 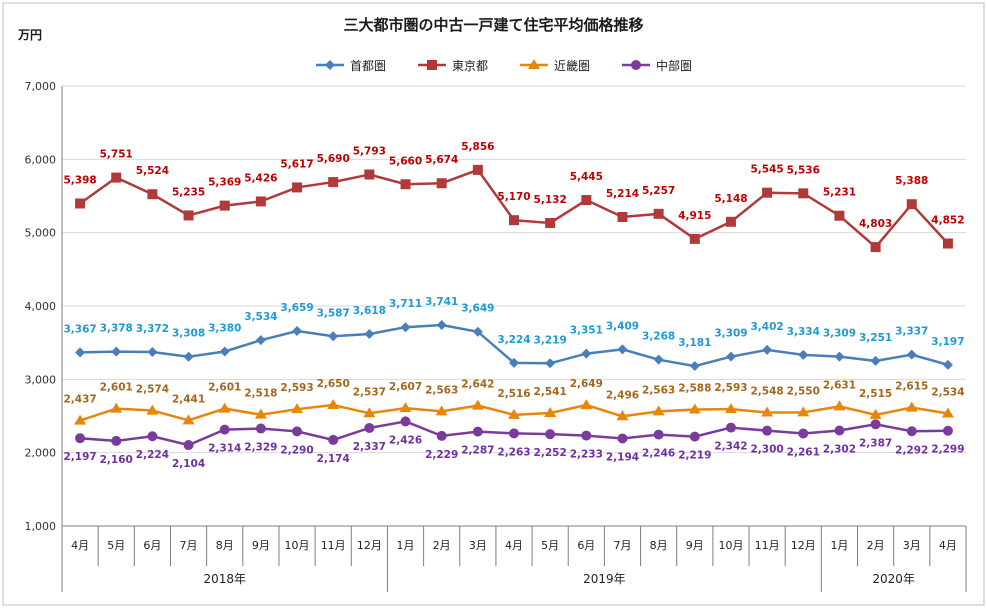 What do you see at coordinates (513, 340) in the screenshot?
I see `data-label: 3,224` at bounding box center [513, 340].